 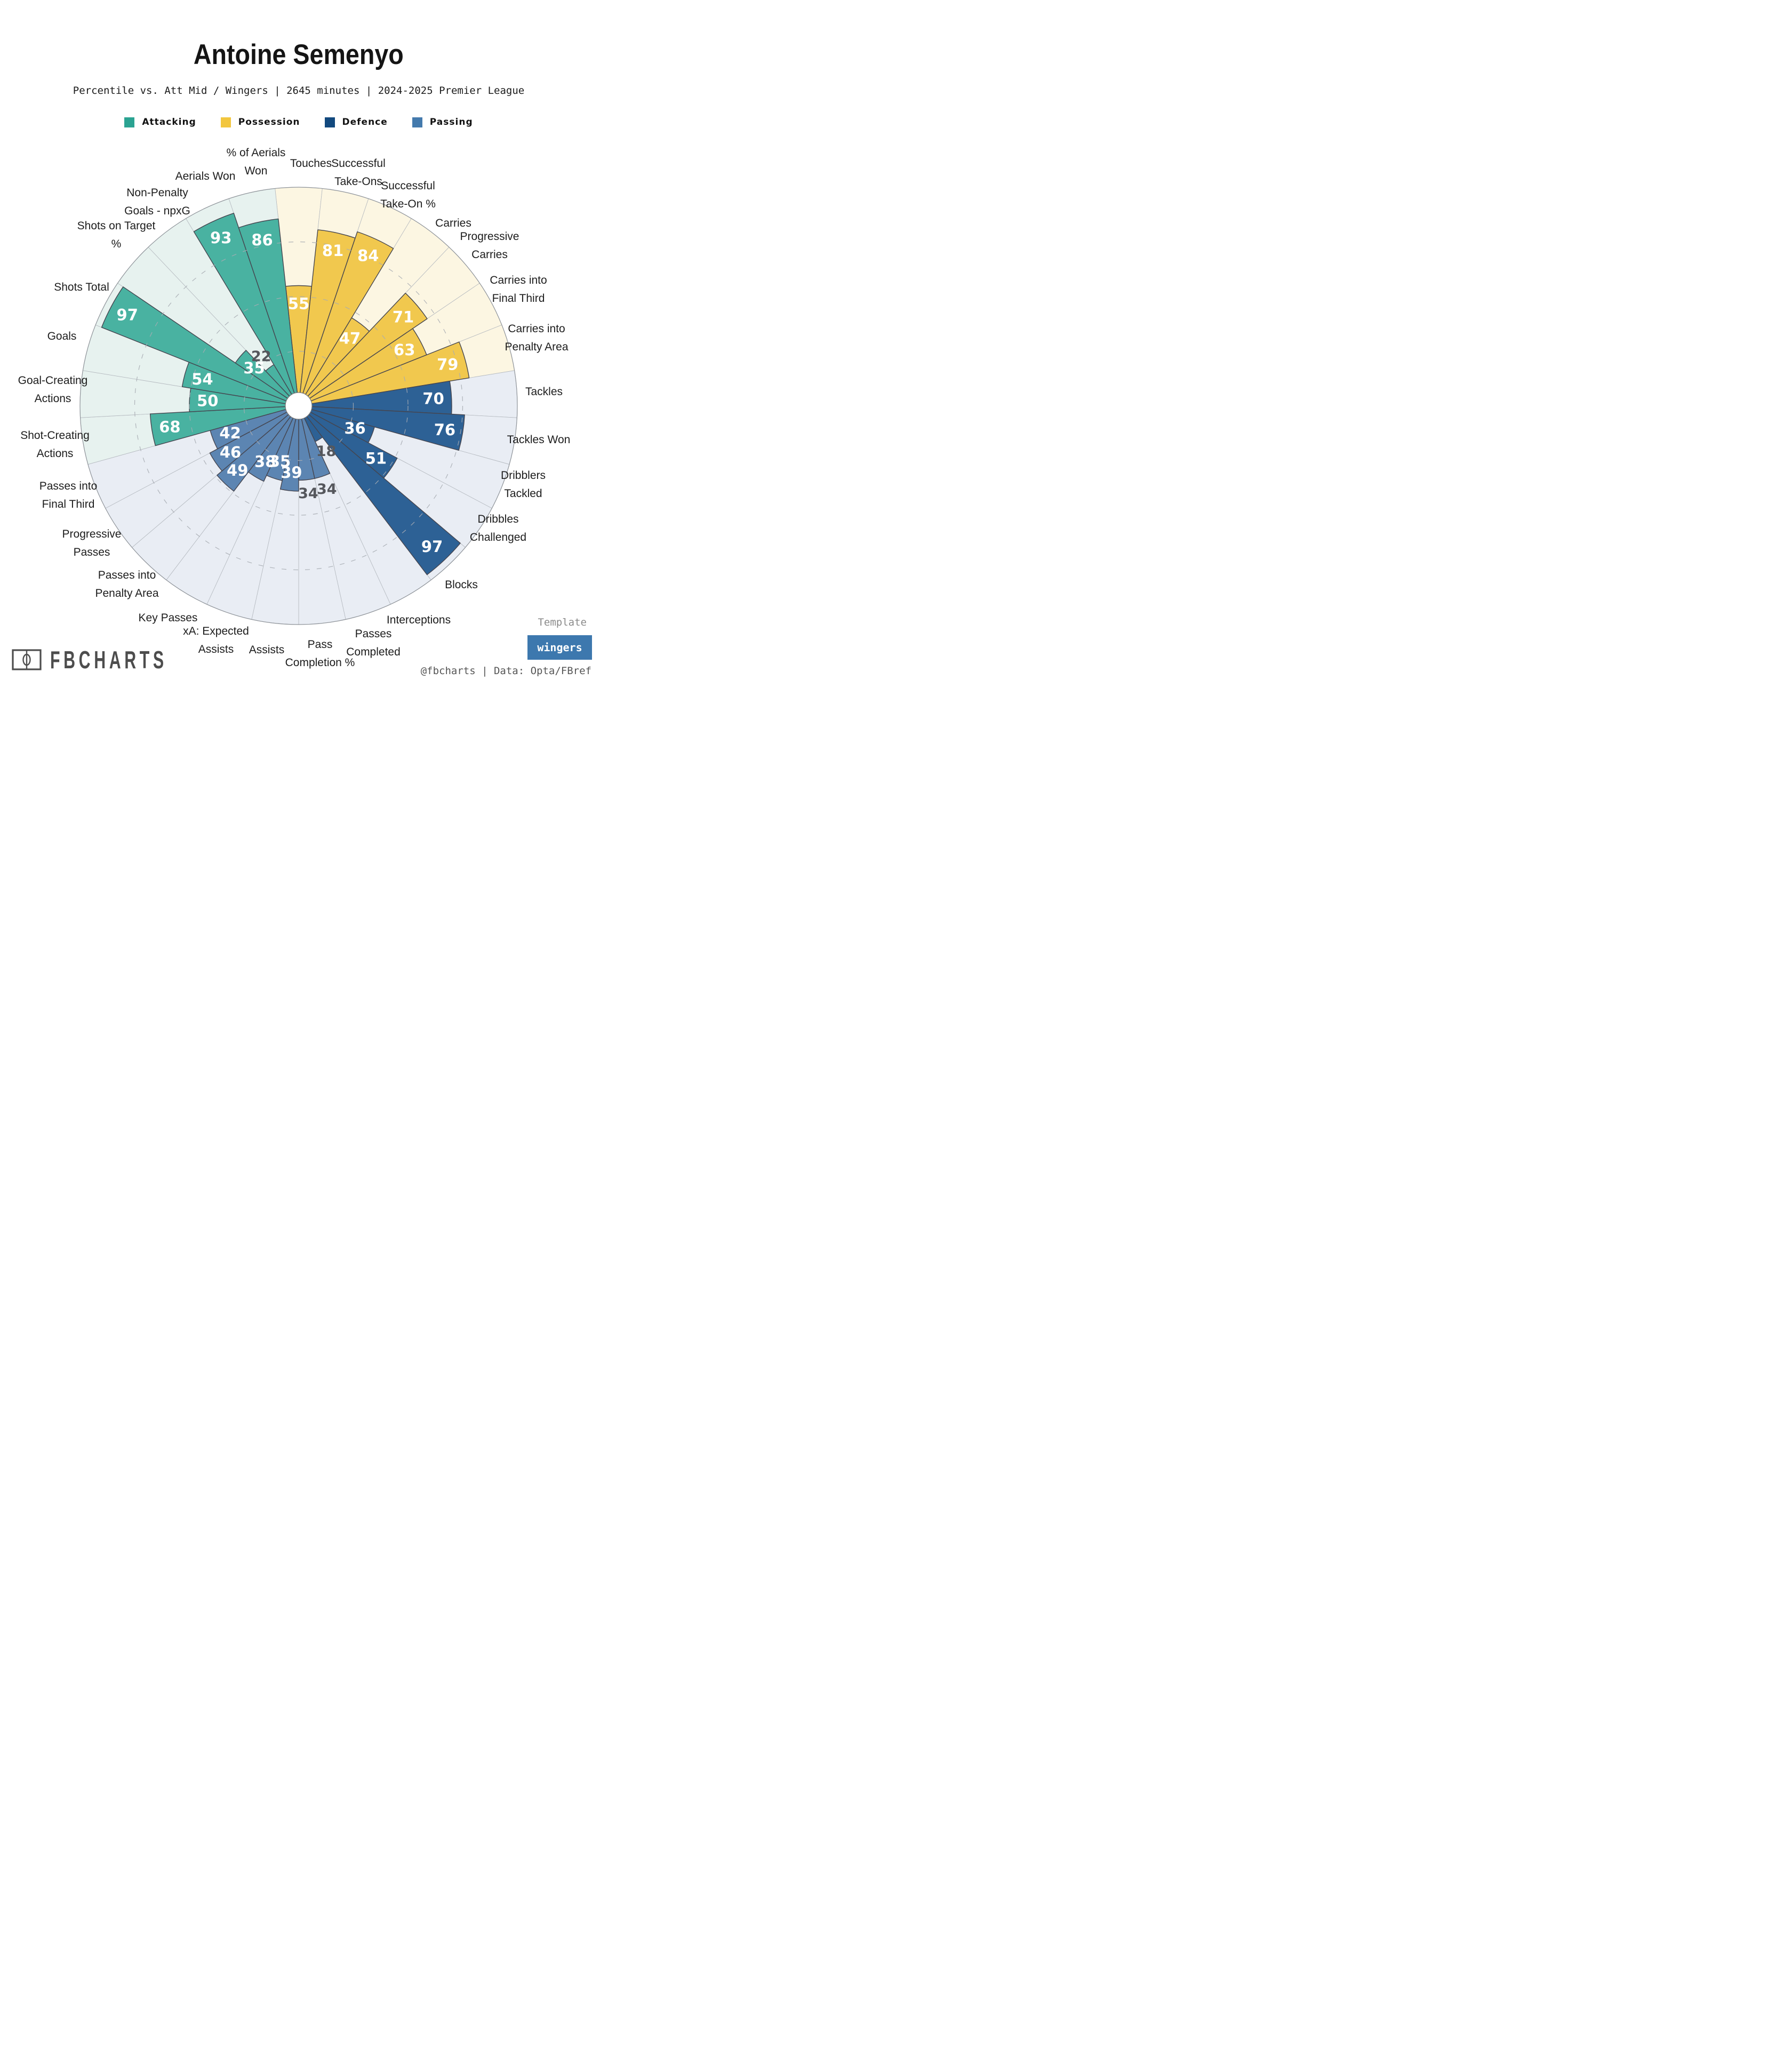 I want to click on center-hole, so click(x=299, y=406).